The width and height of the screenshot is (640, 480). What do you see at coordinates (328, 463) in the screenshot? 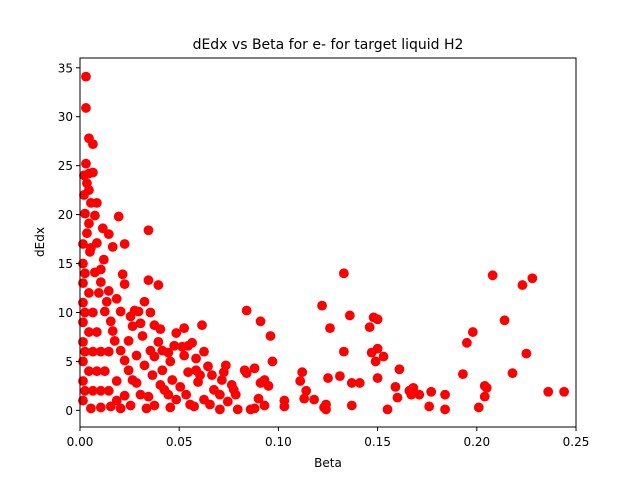
I see `x-axis-label: Beta` at bounding box center [328, 463].